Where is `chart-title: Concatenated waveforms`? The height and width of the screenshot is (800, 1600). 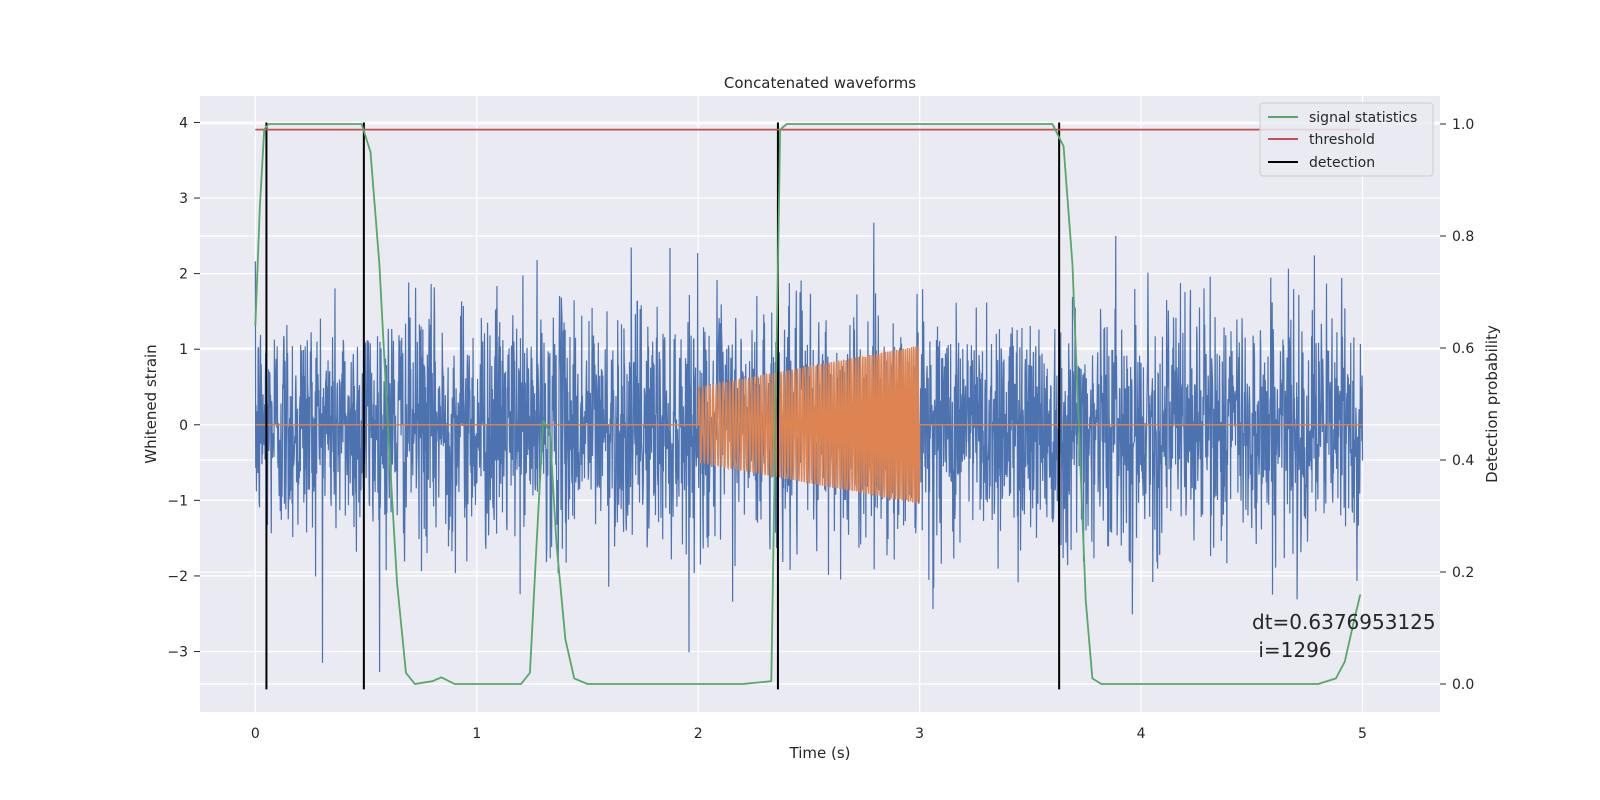 chart-title: Concatenated waveforms is located at coordinates (820, 83).